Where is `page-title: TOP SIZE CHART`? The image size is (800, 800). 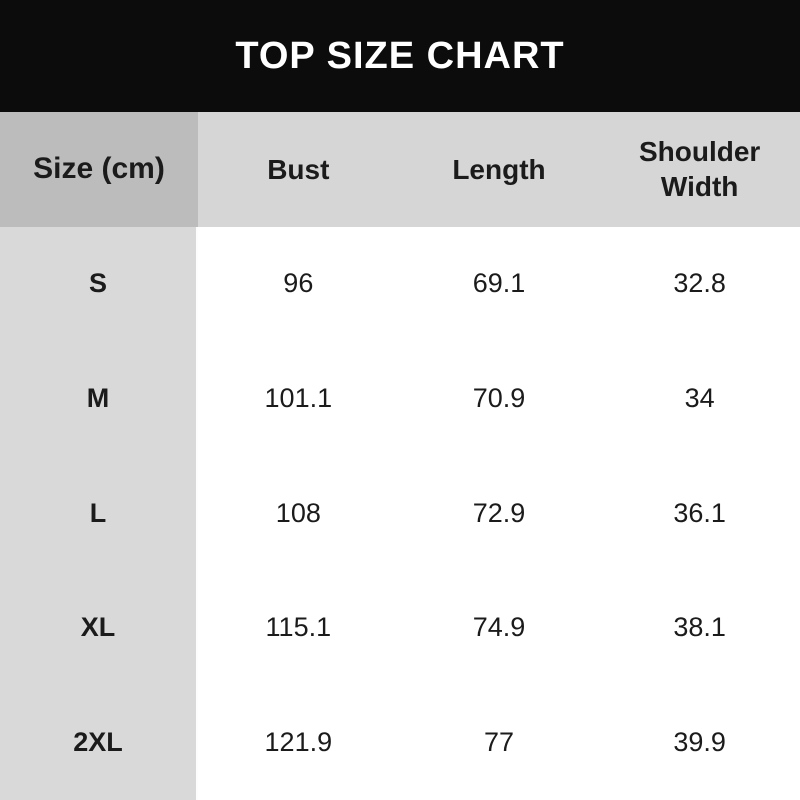
page-title: TOP SIZE CHART is located at coordinates (400, 55).